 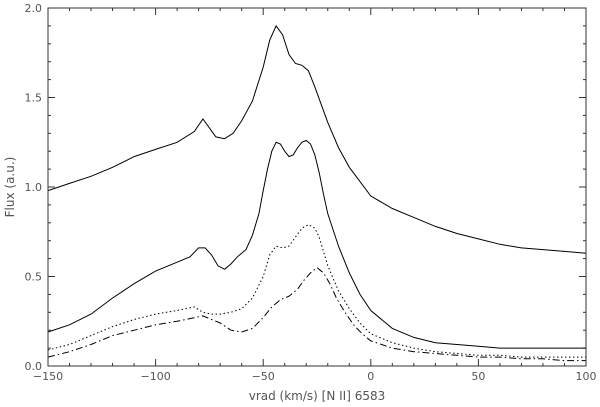 I want to click on y-tick-label: 1.5, so click(x=34, y=98).